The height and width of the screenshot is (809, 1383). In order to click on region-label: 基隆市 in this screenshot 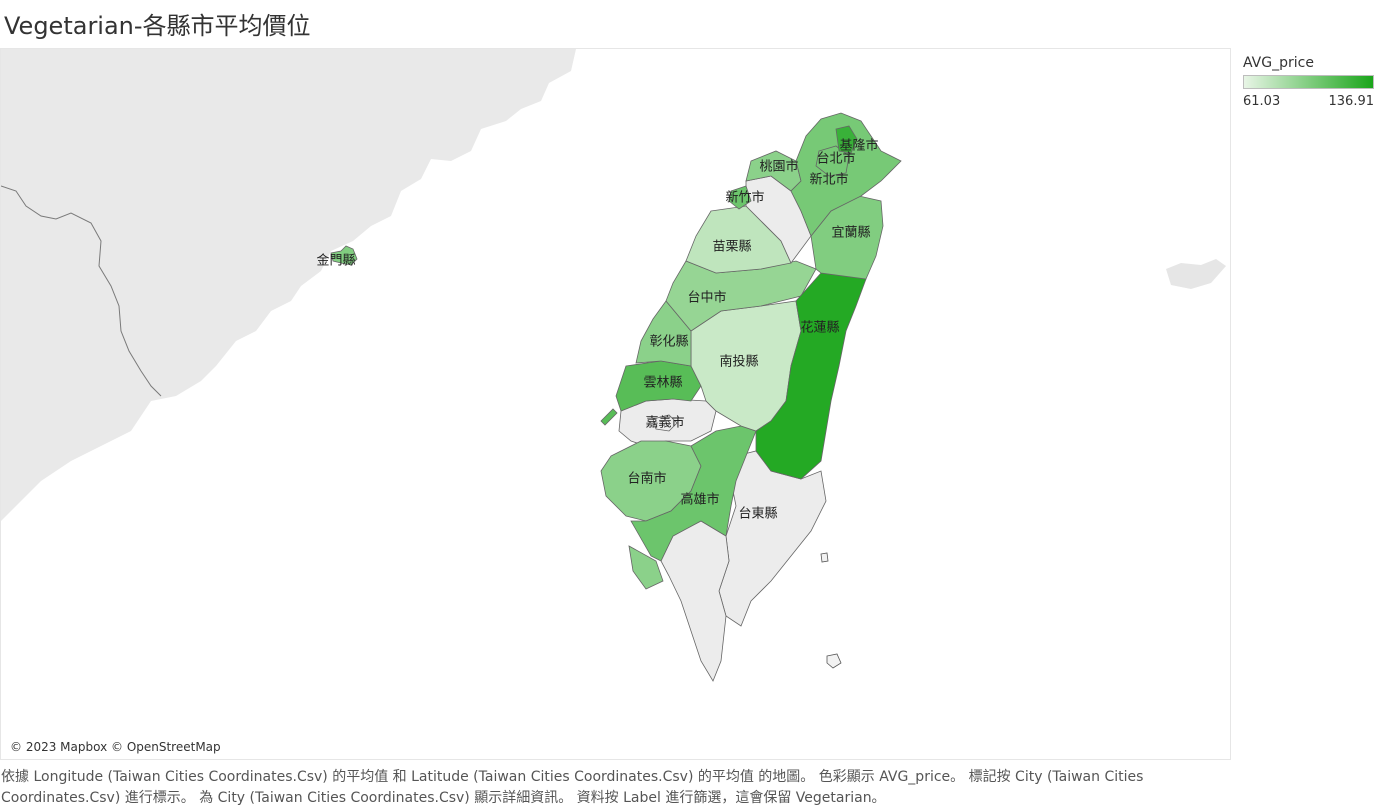, I will do `click(858, 146)`.